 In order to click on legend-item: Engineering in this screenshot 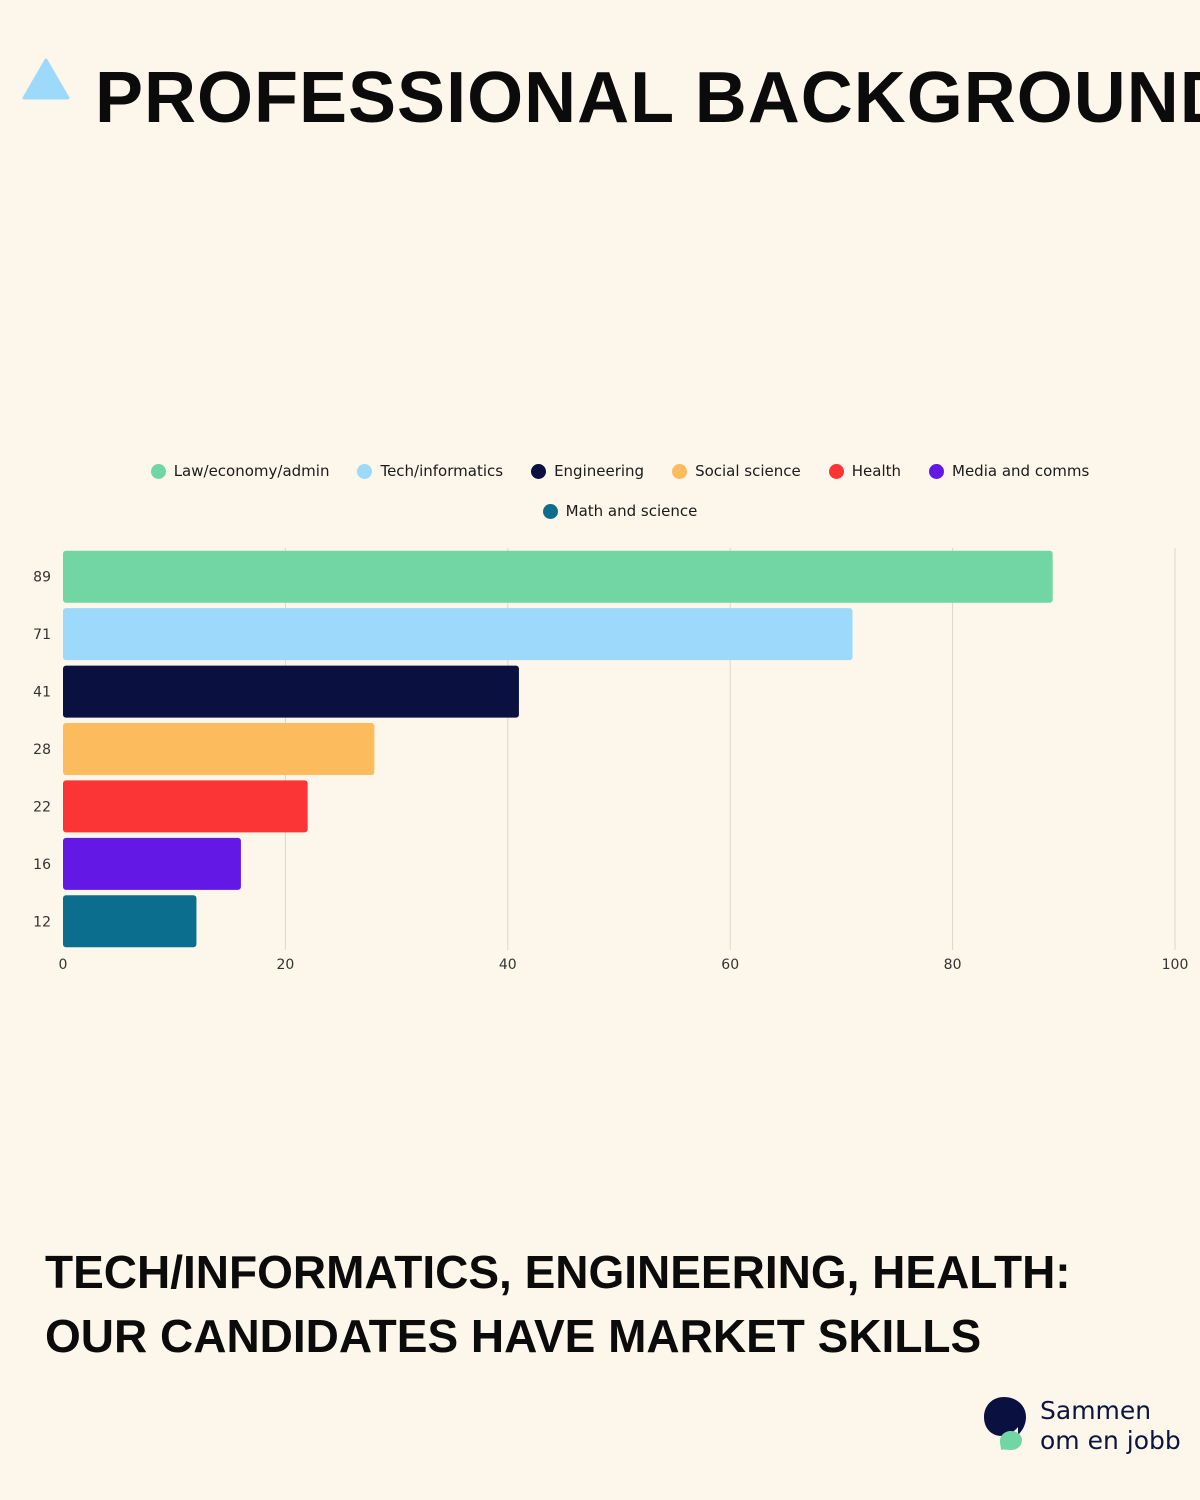, I will do `click(587, 471)`.